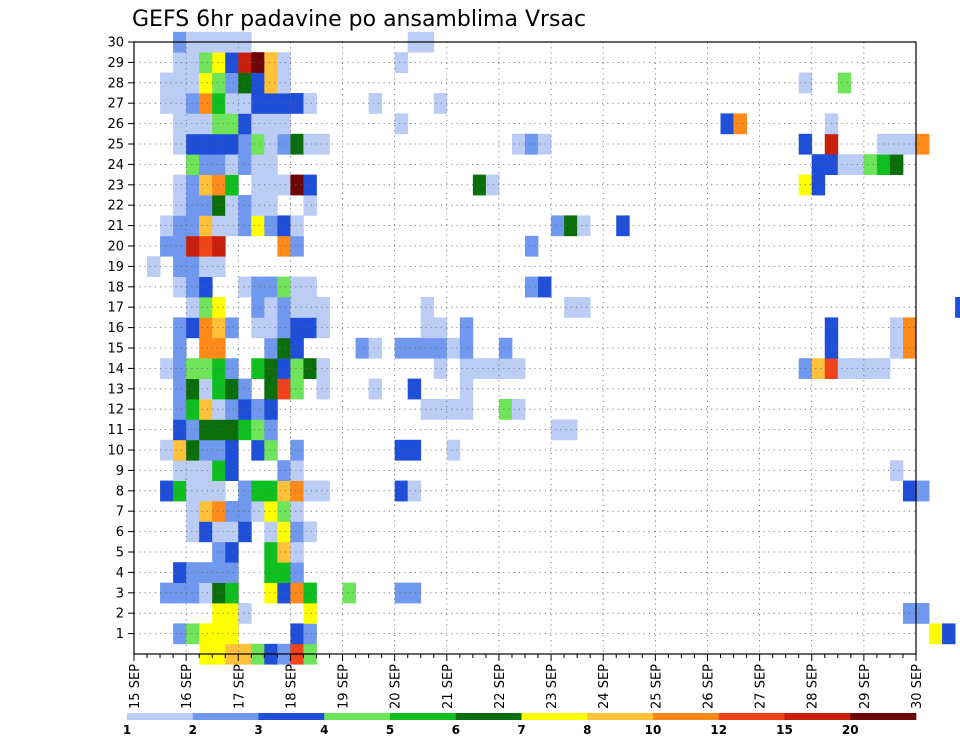 The height and width of the screenshot is (742, 960). I want to click on y-tick-label: 11, so click(115, 430).